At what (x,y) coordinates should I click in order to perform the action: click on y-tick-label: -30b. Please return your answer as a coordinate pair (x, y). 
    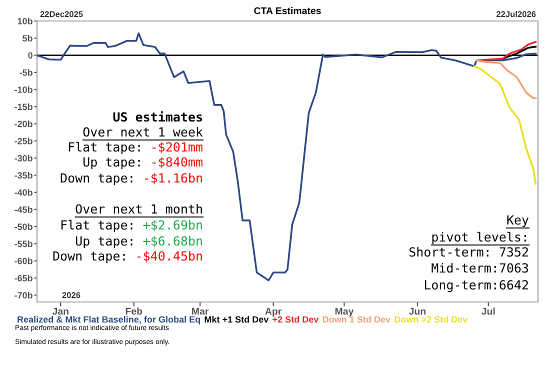
    Looking at the image, I should click on (23, 158).